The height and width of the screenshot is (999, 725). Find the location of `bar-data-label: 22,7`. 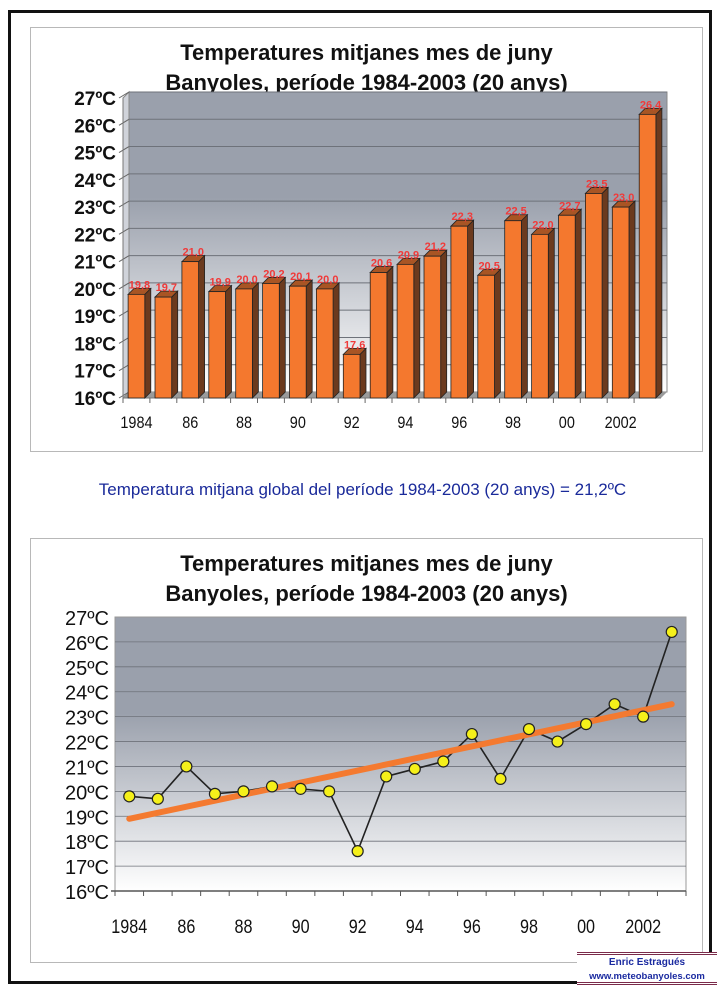

bar-data-label: 22,7 is located at coordinates (569, 206).